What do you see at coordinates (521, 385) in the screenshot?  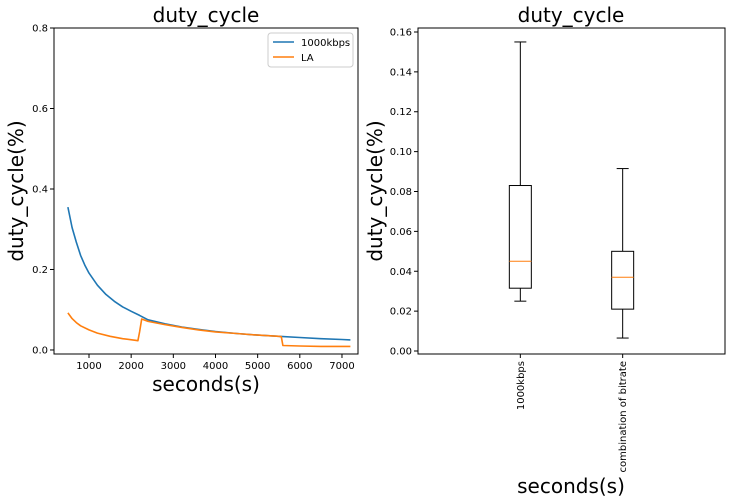 I see `x-tick-label-1000kbps: 1000kbps` at bounding box center [521, 385].